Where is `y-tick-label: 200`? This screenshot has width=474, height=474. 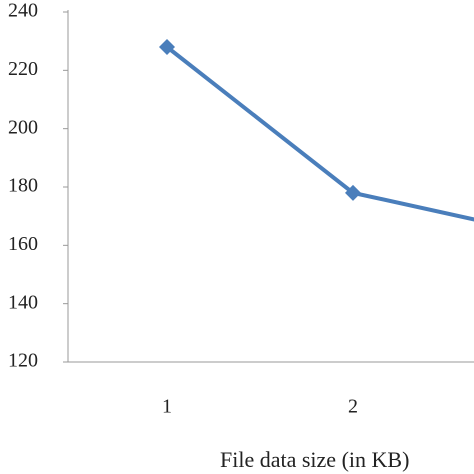
y-tick-label: 200 is located at coordinates (23, 127).